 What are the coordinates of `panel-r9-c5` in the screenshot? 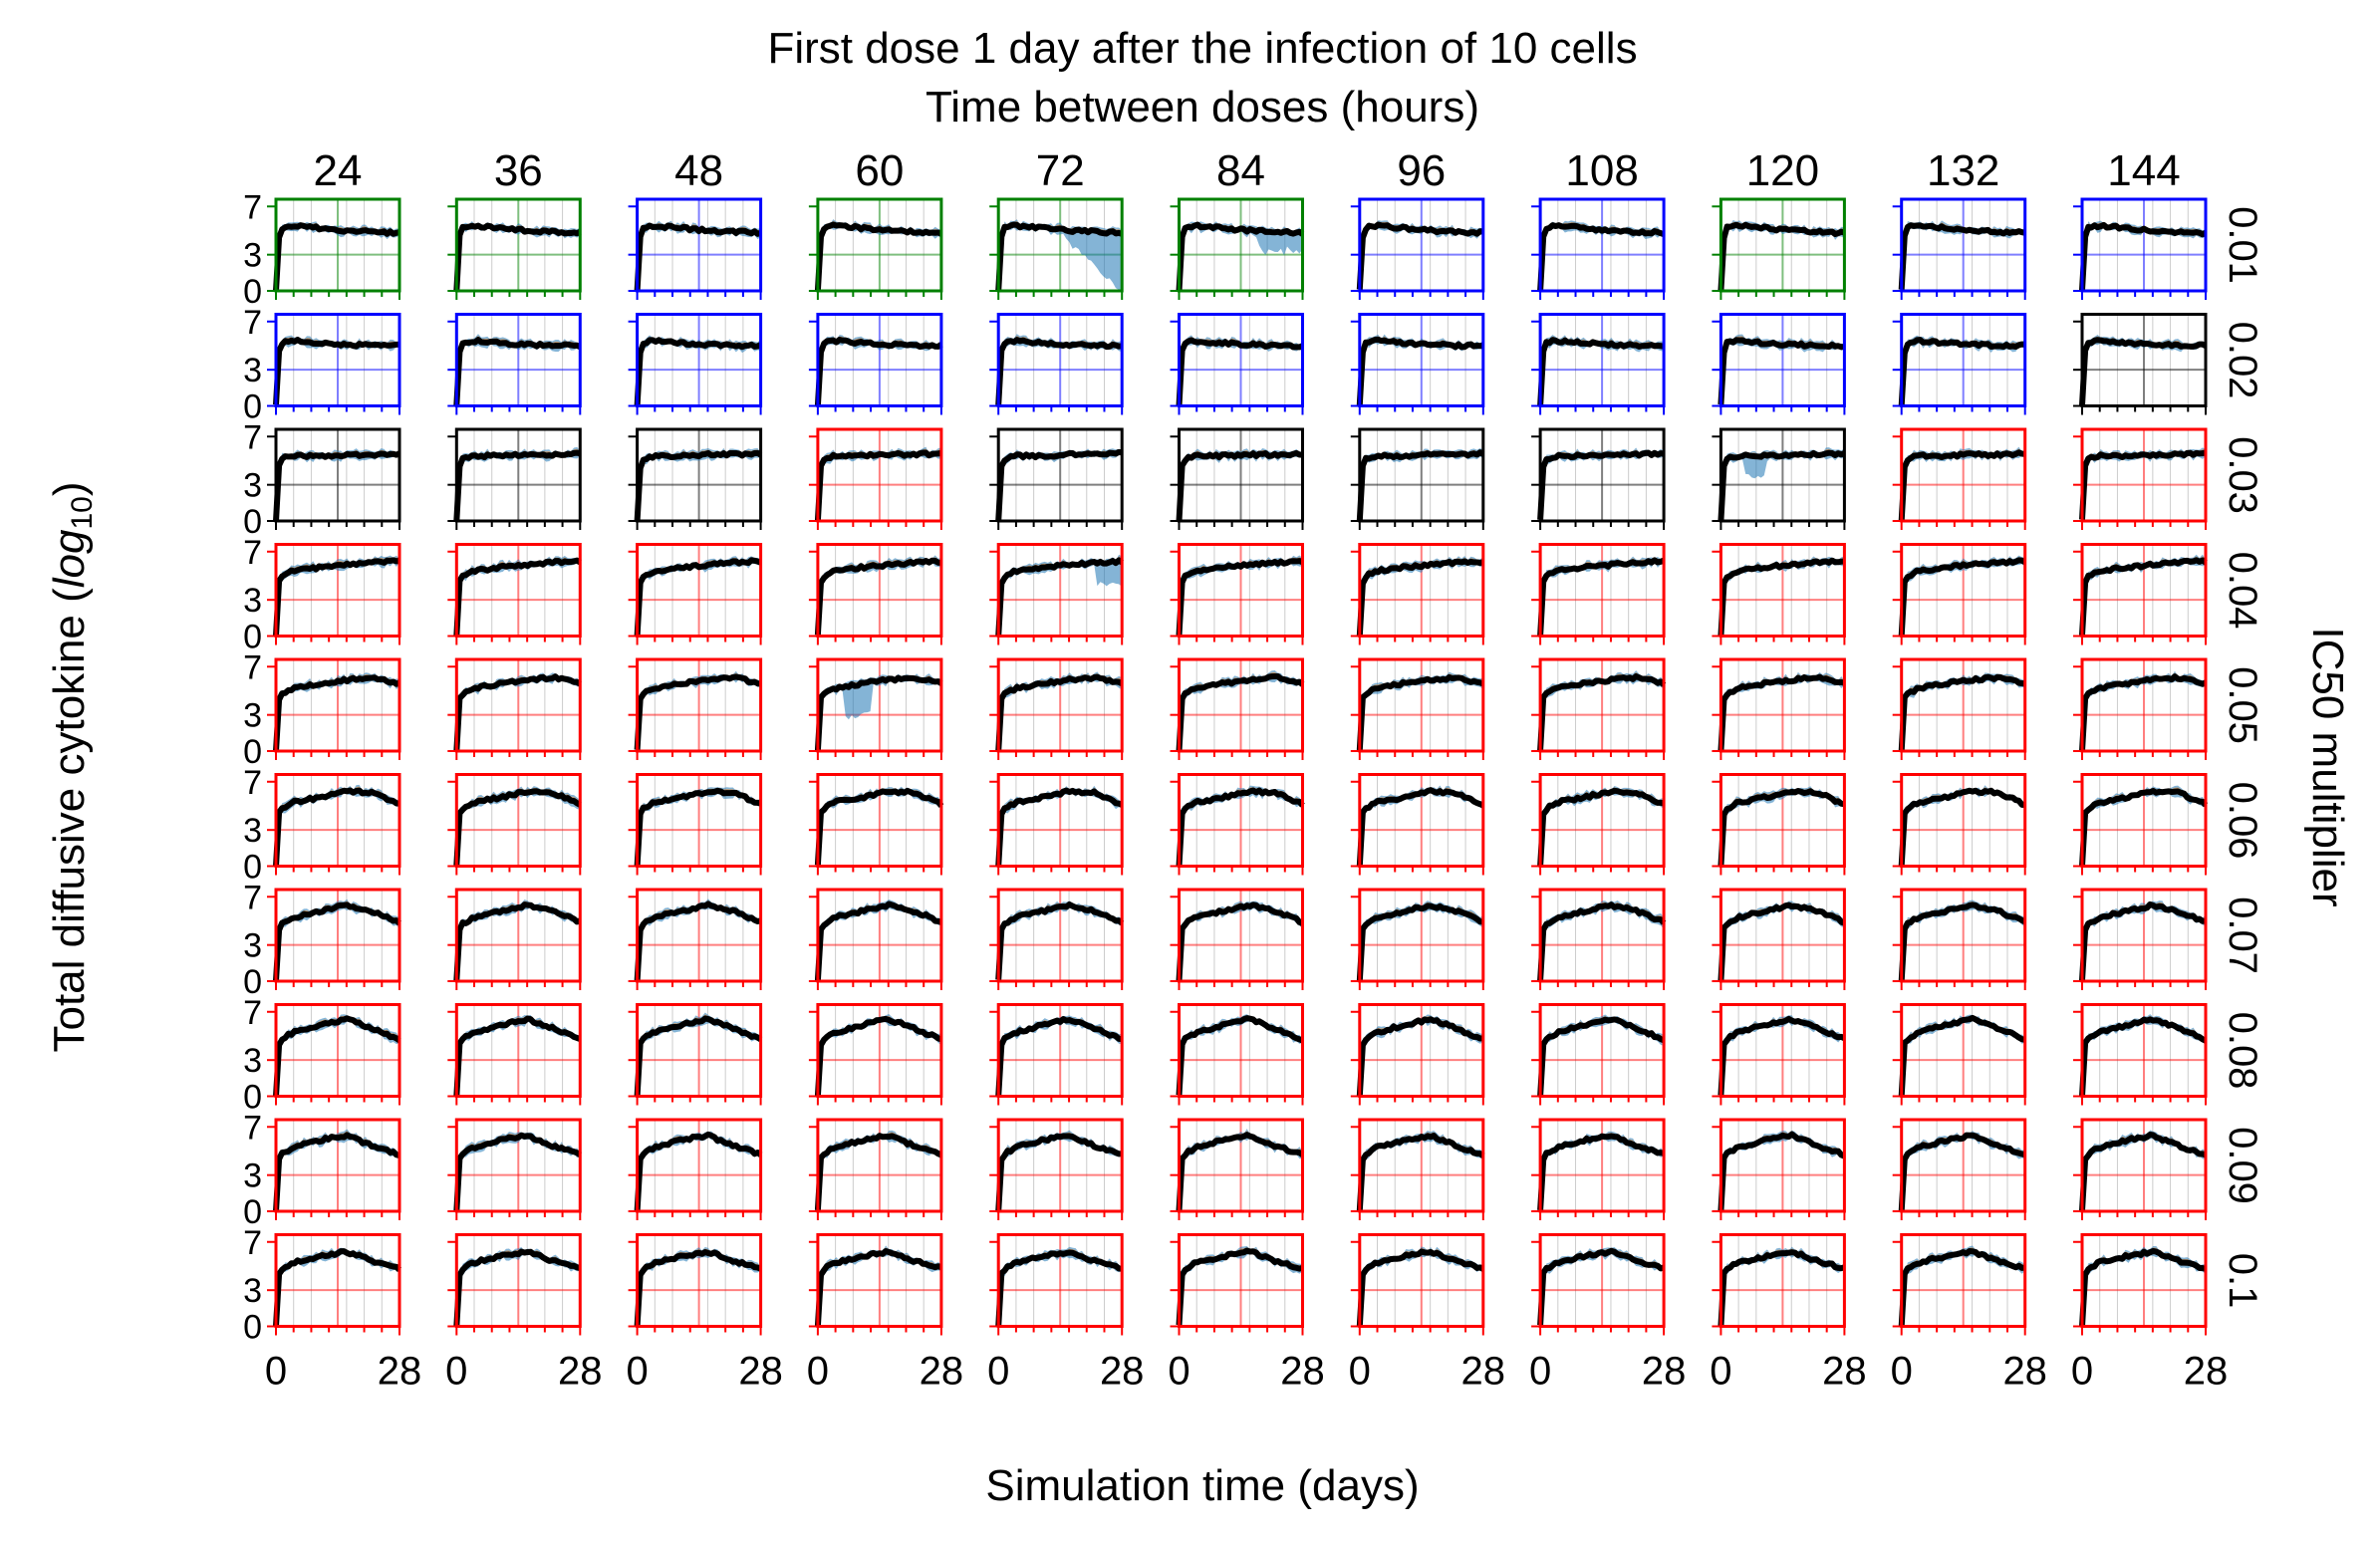 It's located at (1237, 1284).